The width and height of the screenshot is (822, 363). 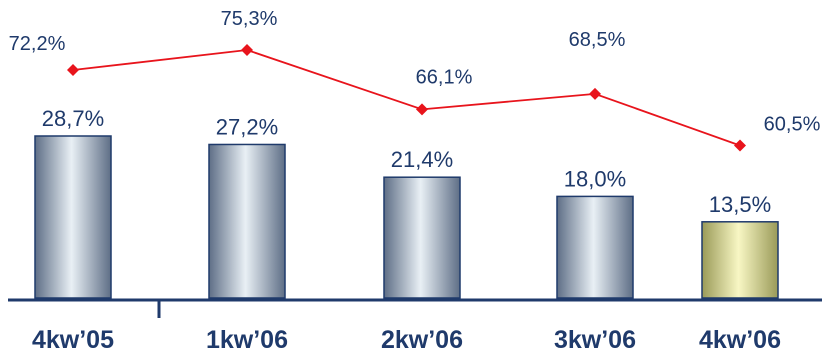 What do you see at coordinates (73, 340) in the screenshot?
I see `category-label: 4kw’05` at bounding box center [73, 340].